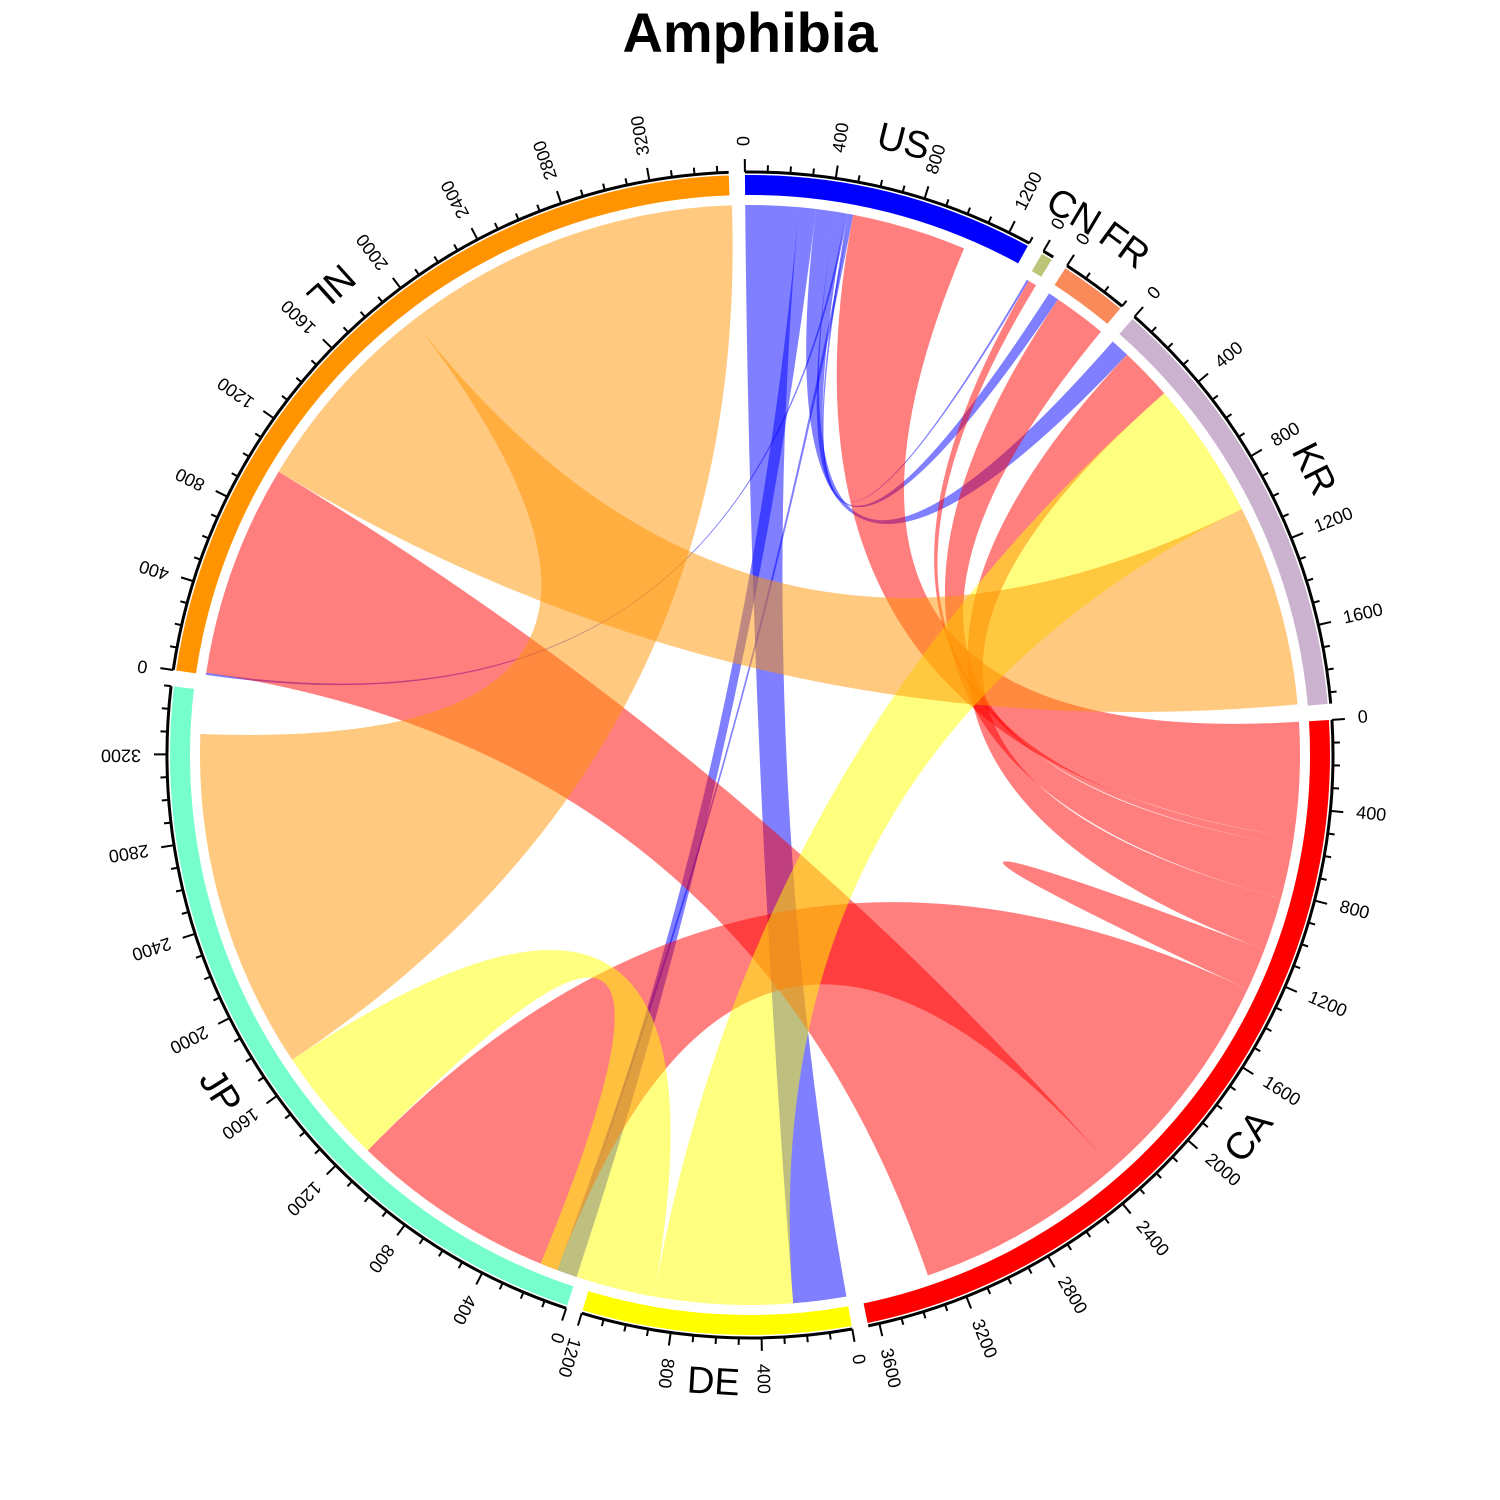 This screenshot has height=1500, width=1500. I want to click on tick-label-nl: 3200, so click(640, 135).